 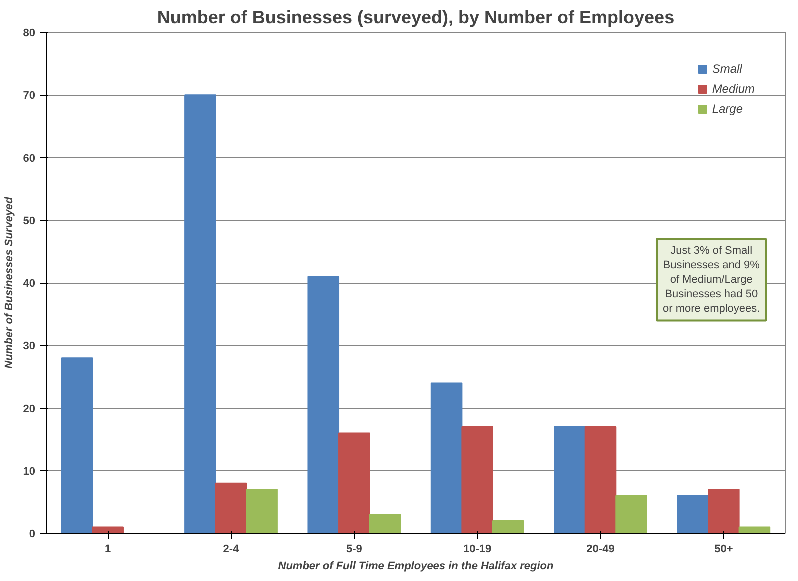 What do you see at coordinates (728, 109) in the screenshot?
I see `legend-label: Large` at bounding box center [728, 109].